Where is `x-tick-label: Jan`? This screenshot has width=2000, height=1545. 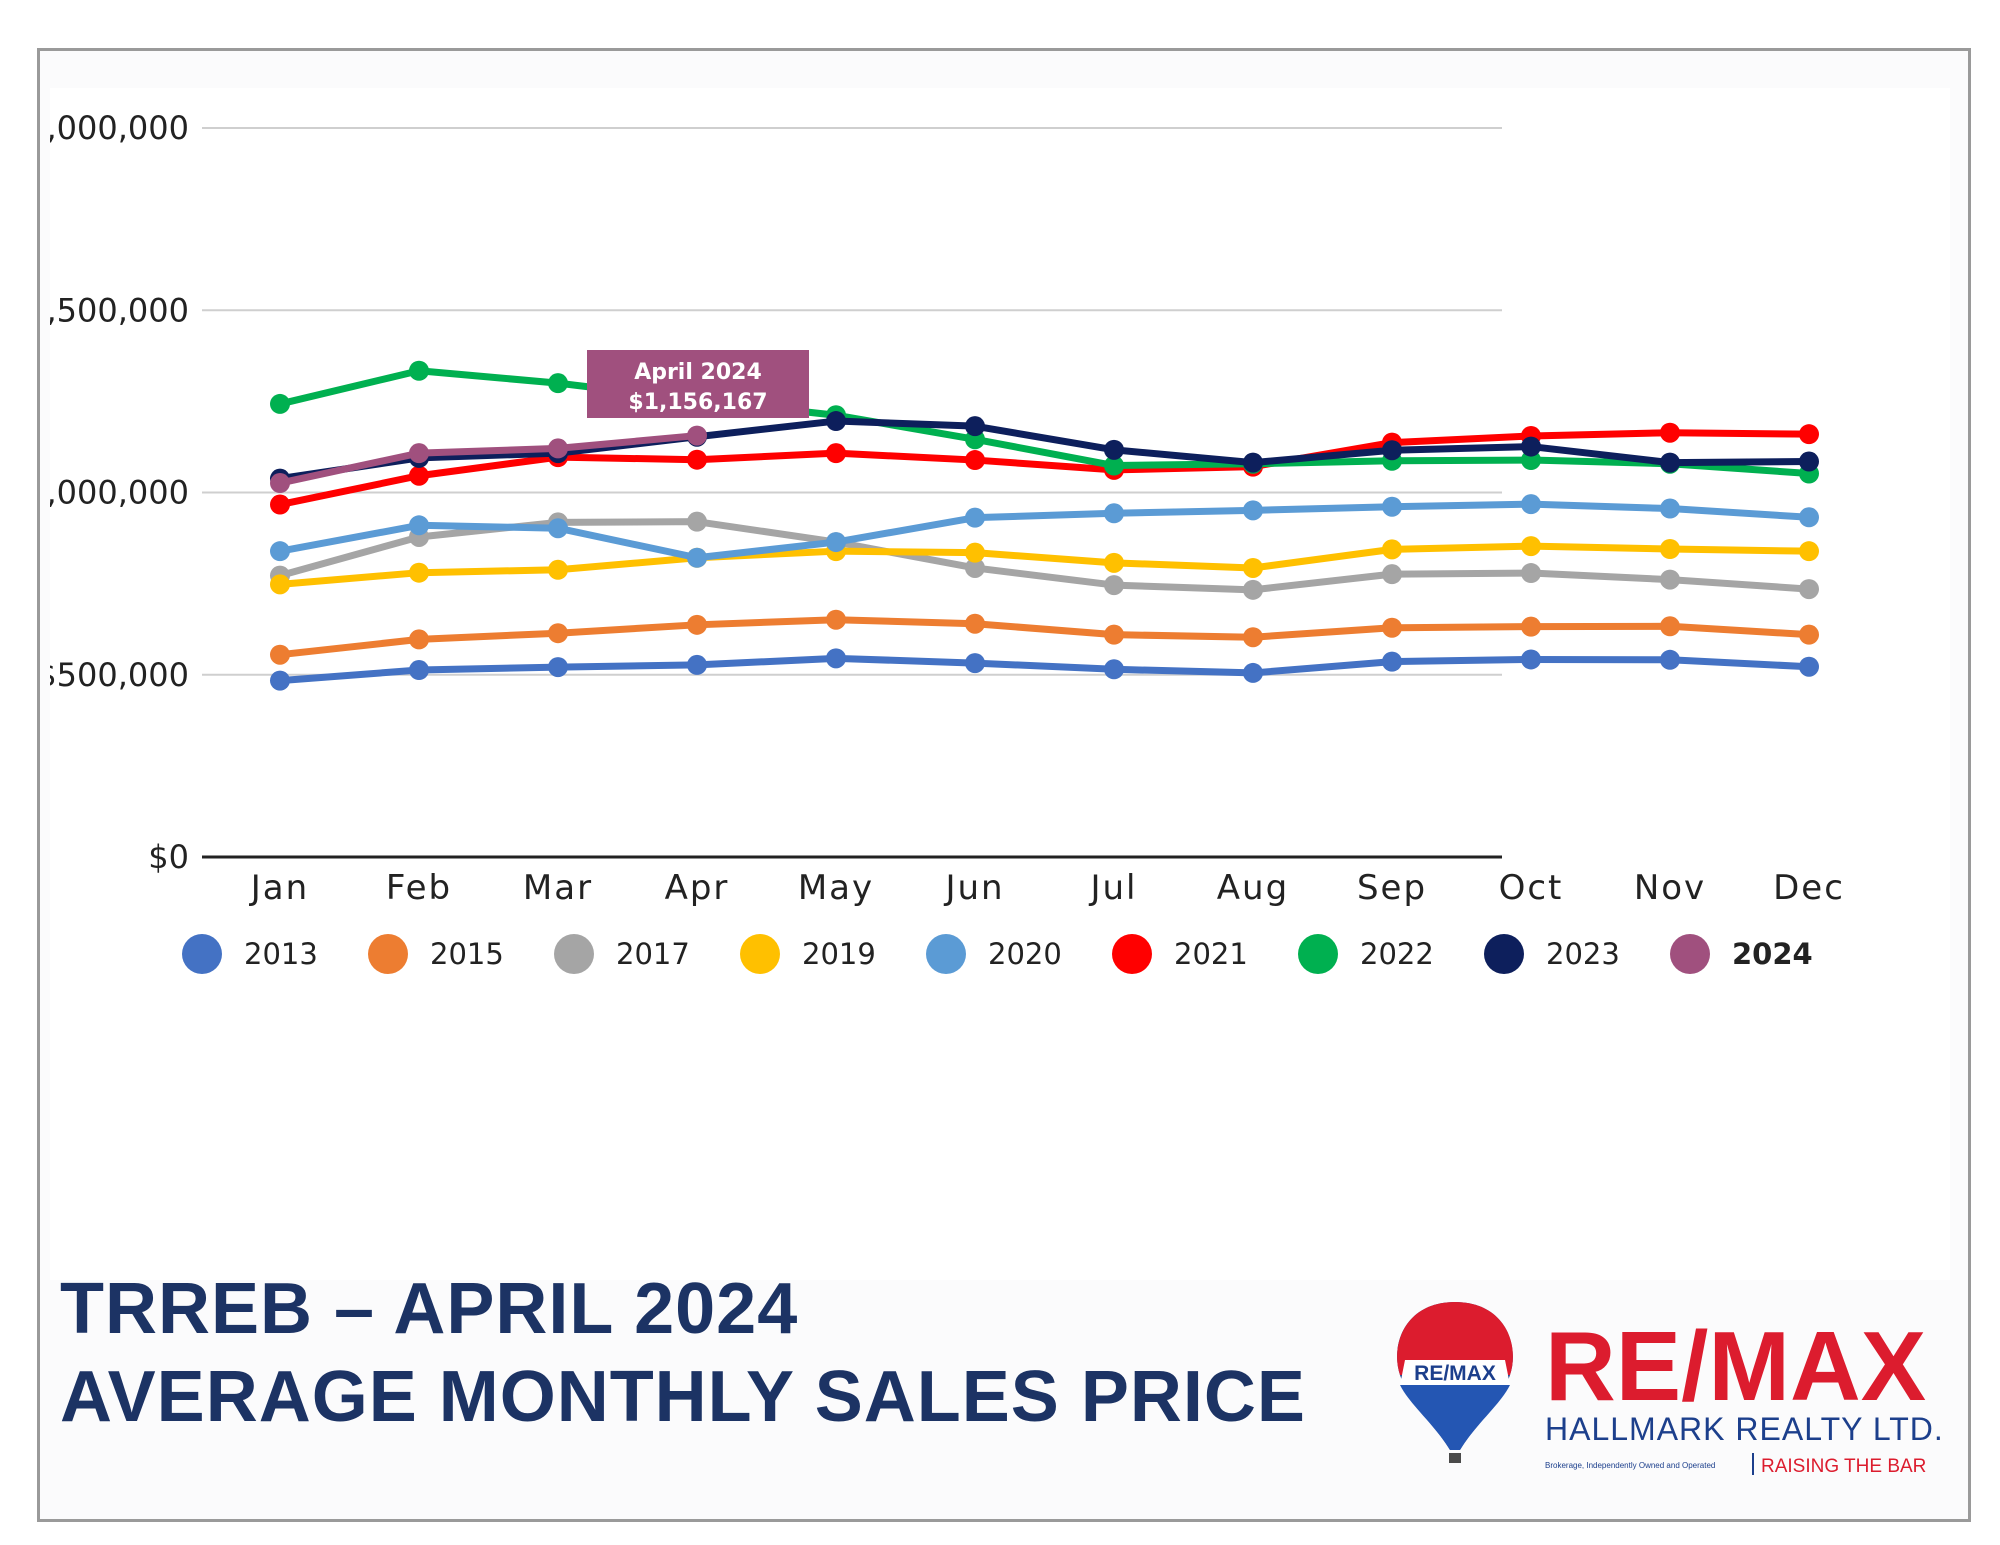 x-tick-label: Jan is located at coordinates (279, 888).